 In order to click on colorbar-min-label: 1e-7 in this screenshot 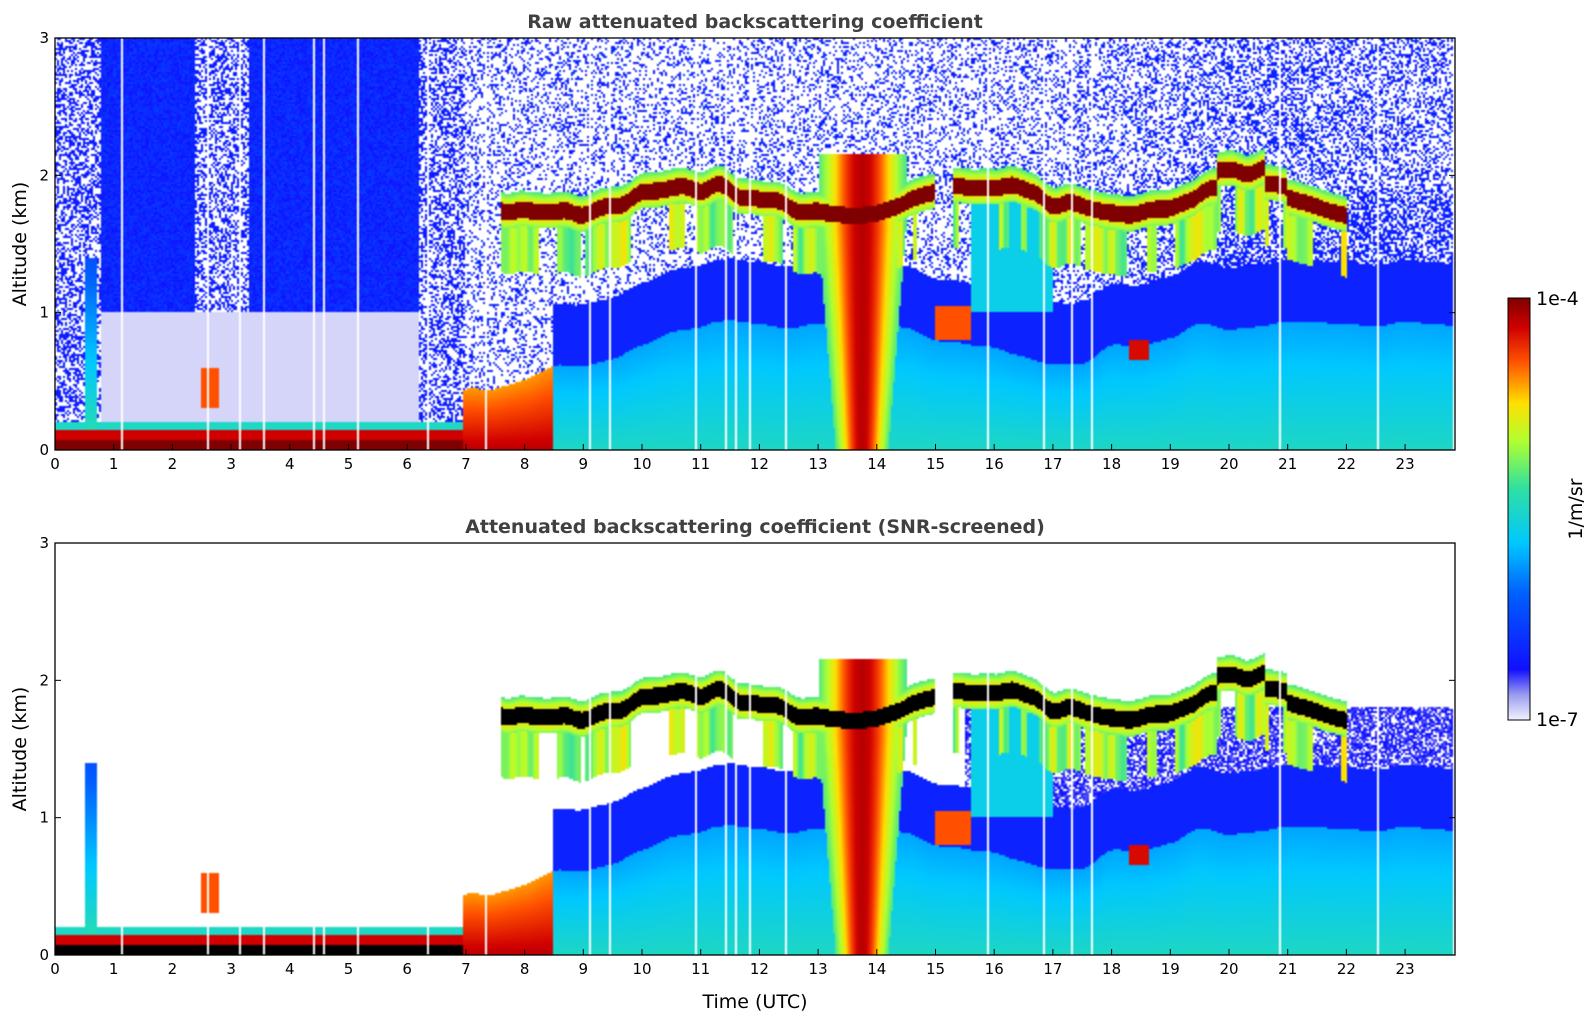, I will do `click(1557, 720)`.